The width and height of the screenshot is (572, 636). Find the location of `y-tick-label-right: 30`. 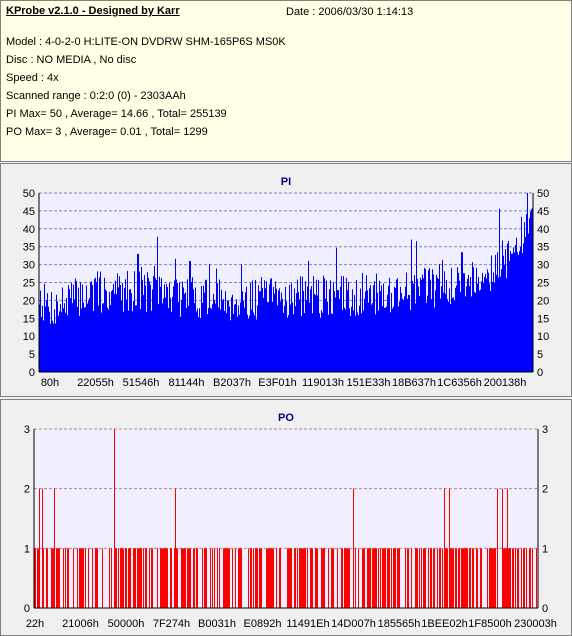

y-tick-label-right: 30 is located at coordinates (543, 266).